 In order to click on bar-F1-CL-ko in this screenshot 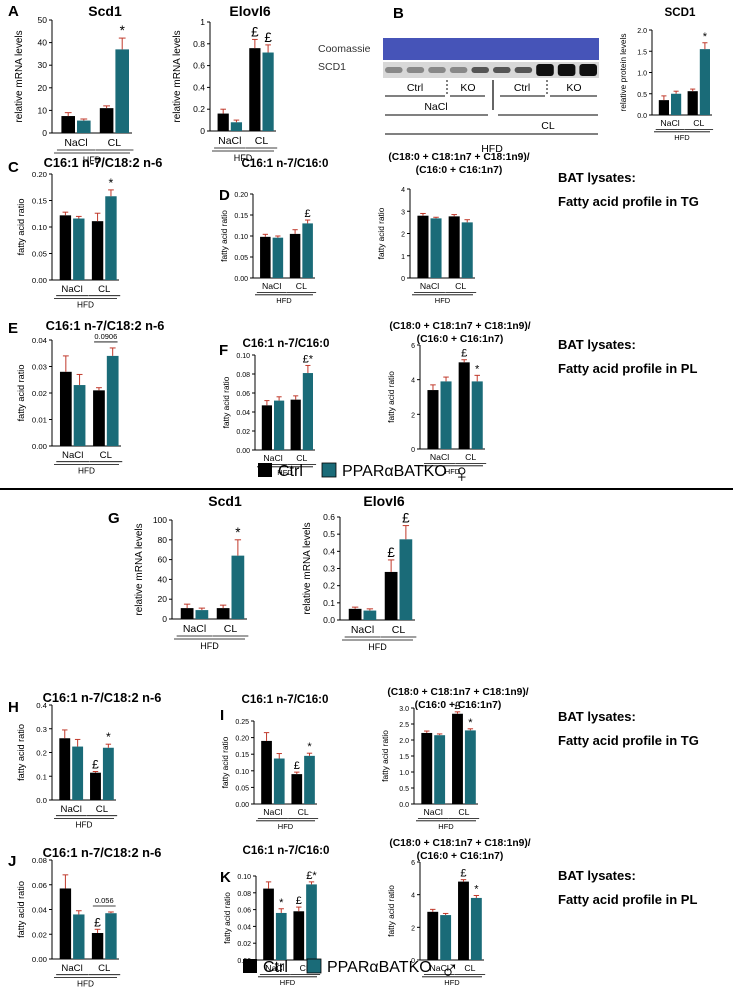, I will do `click(307, 411)`.